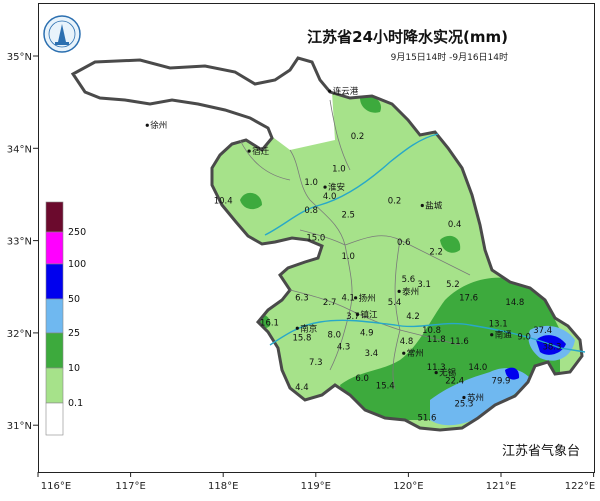 This screenshot has width=600, height=501. What do you see at coordinates (330, 303) in the screenshot?
I see `rainfall-value: 2.7` at bounding box center [330, 303].